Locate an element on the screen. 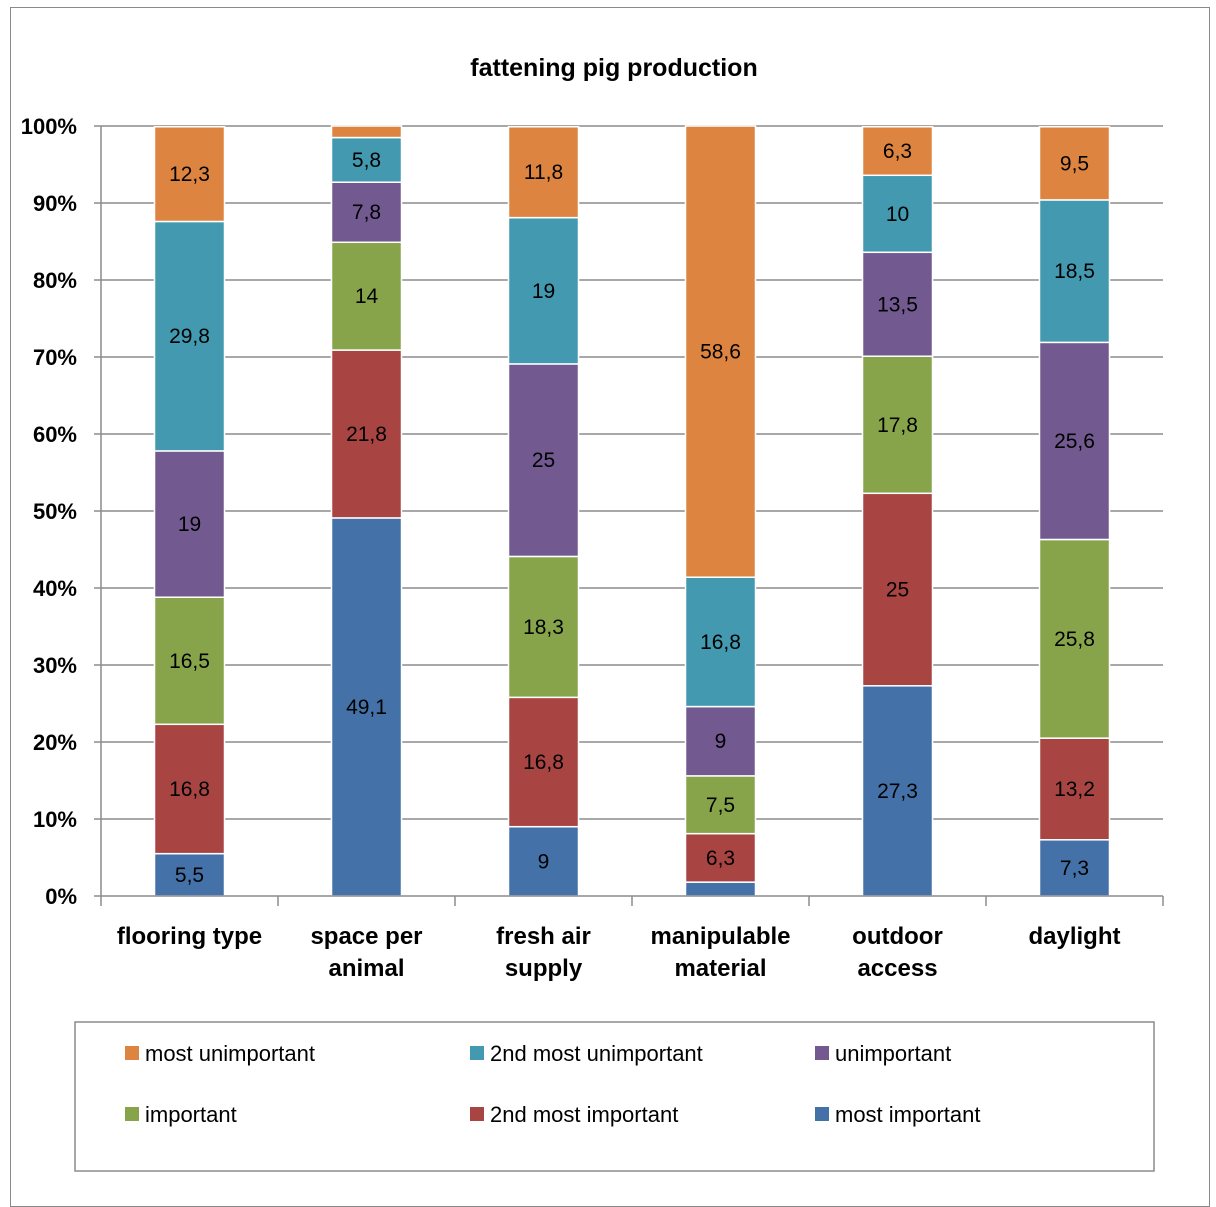 Image resolution: width=1216 pixels, height=1207 pixels. data-label: 11,8 is located at coordinates (543, 172).